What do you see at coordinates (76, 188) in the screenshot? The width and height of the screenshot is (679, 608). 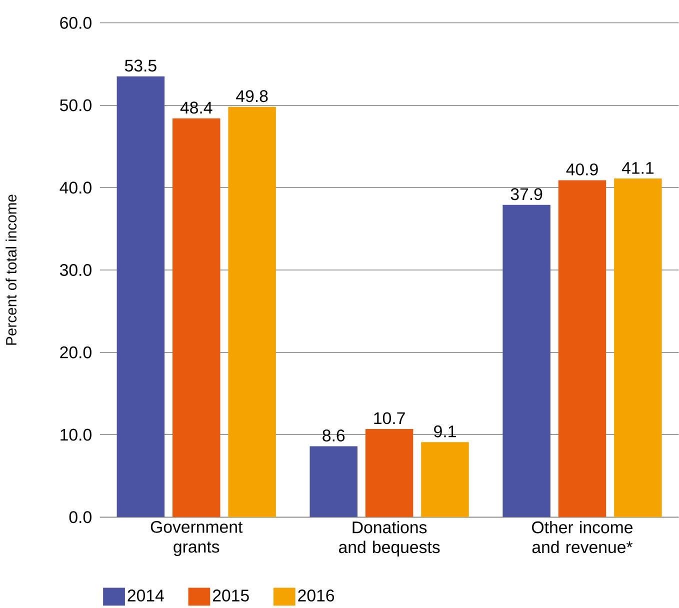 I see `y-tick-label: 40.0` at bounding box center [76, 188].